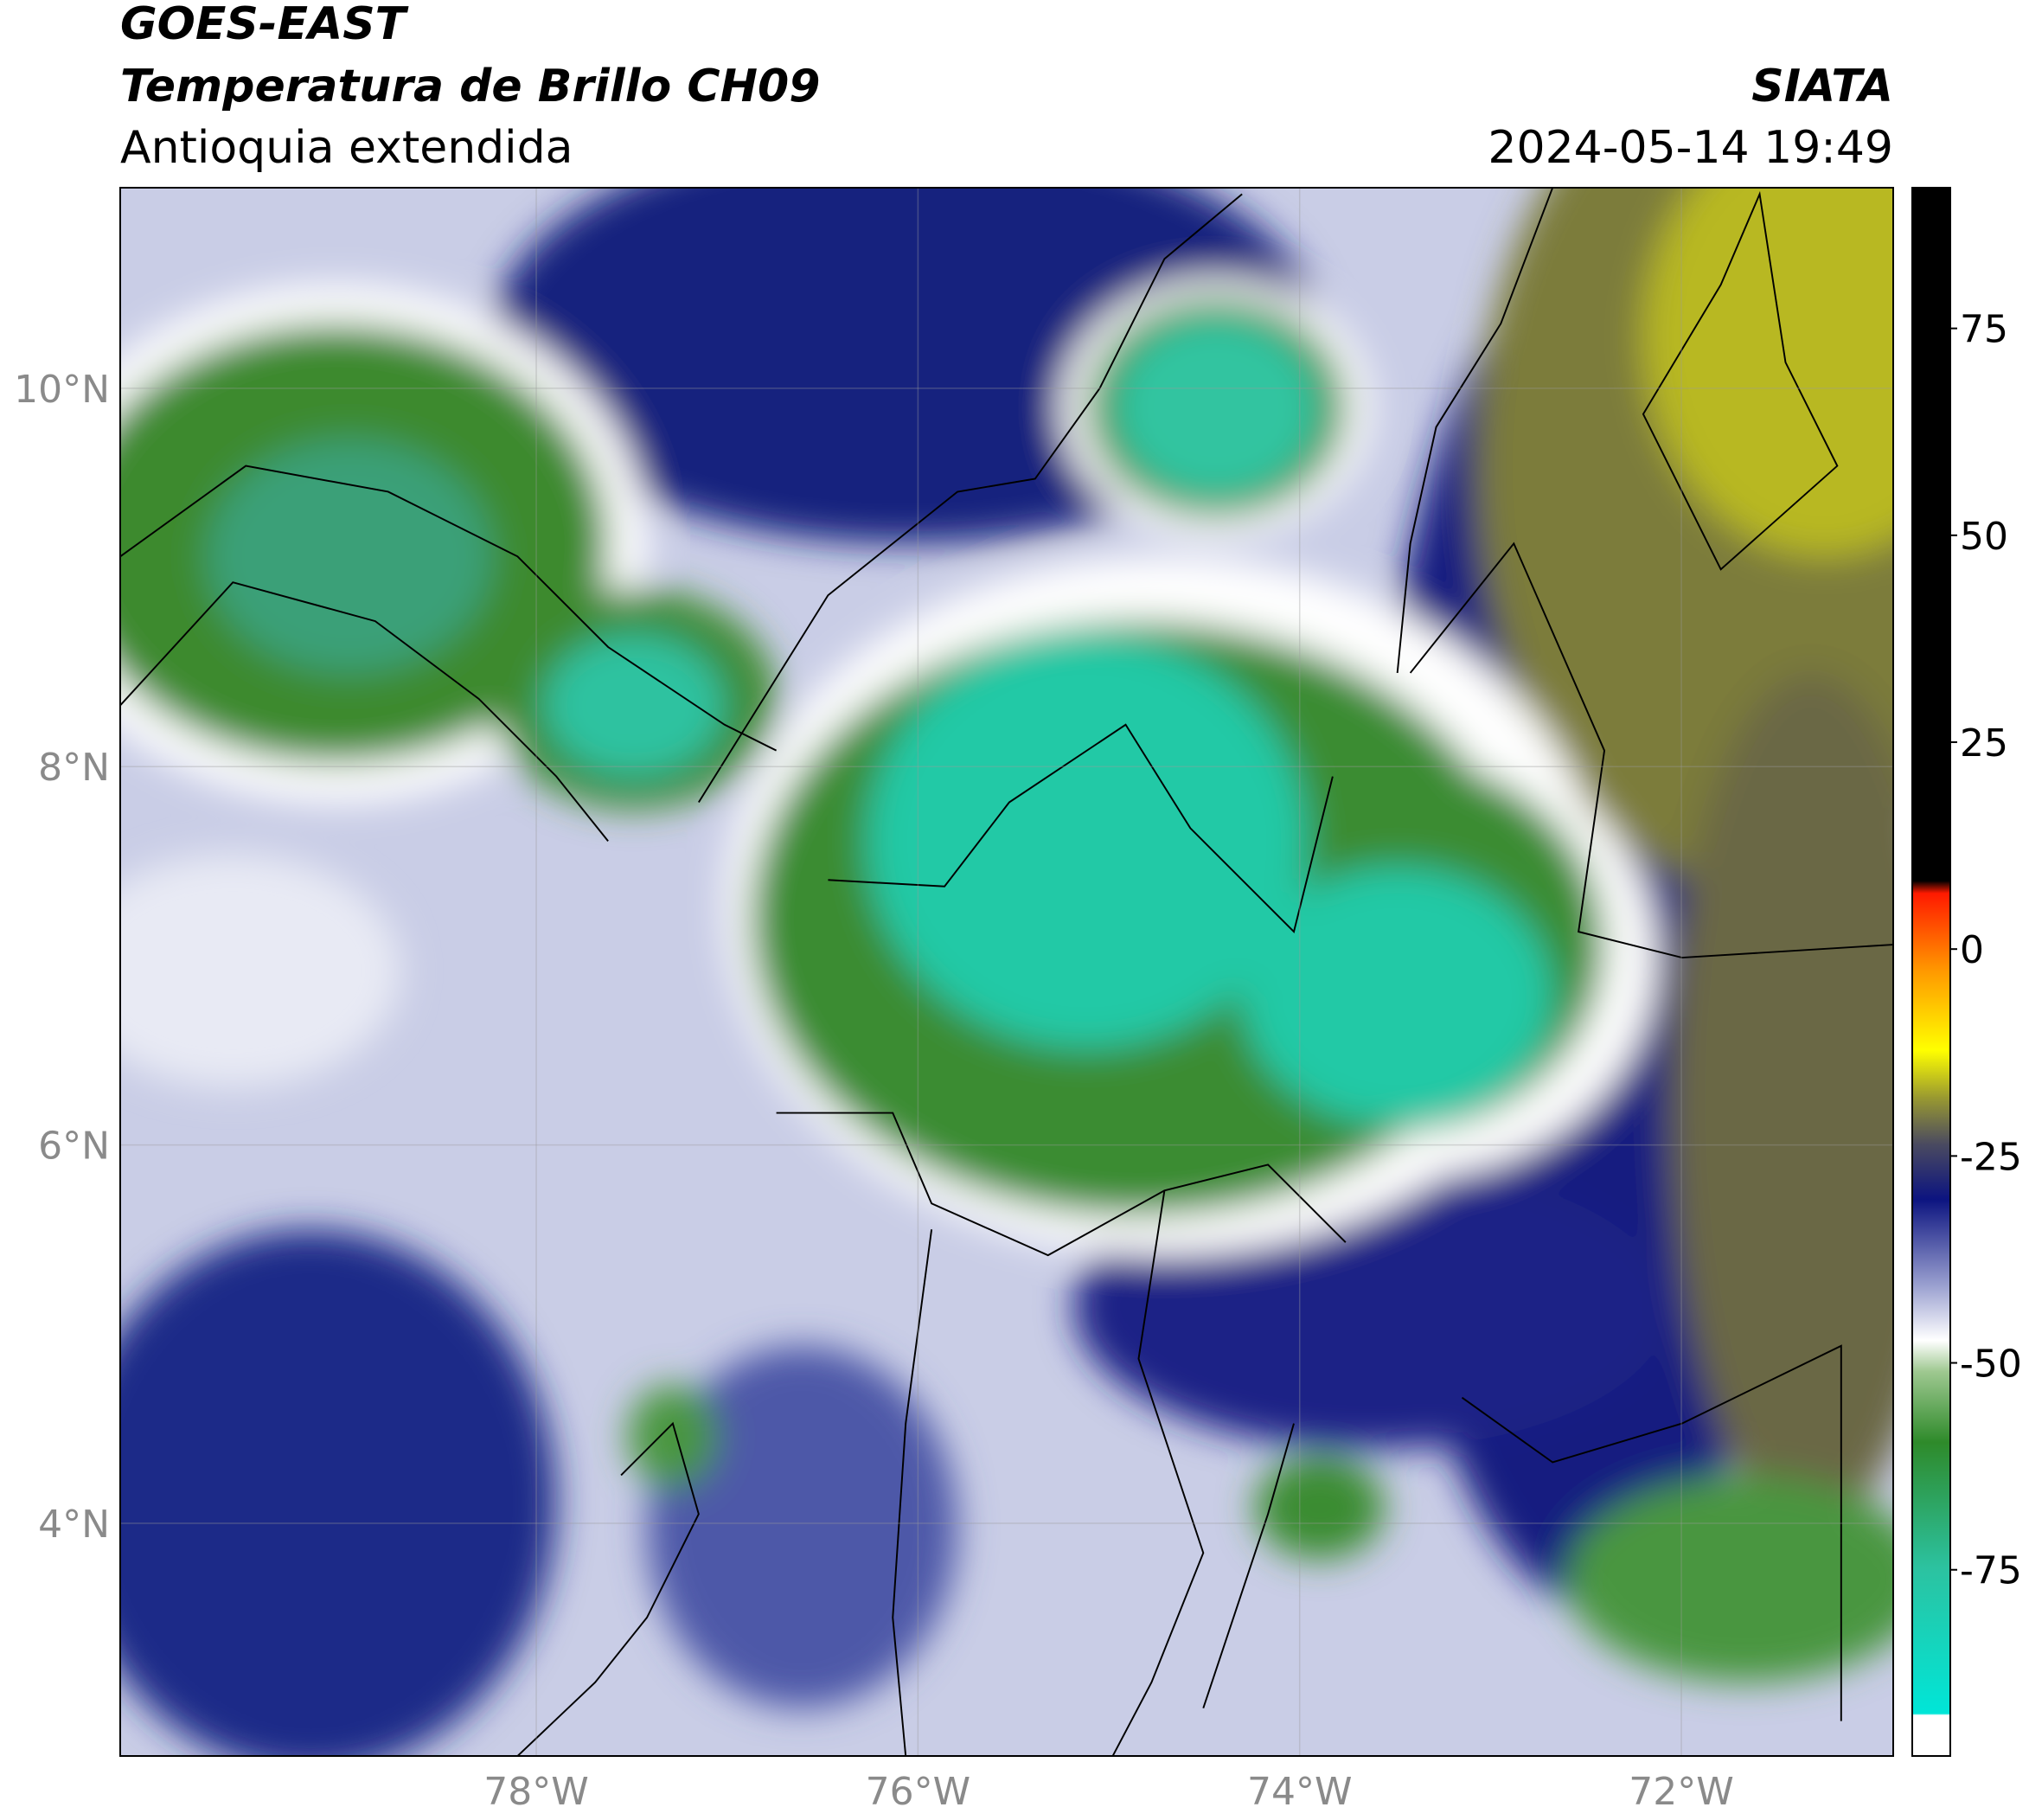  Describe the element at coordinates (1690, 148) in the screenshot. I see `datetime: 2024-05-14 19:49` at that location.